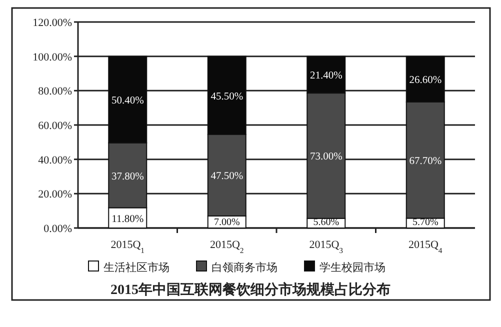 The image size is (501, 327). I want to click on y-tick-label: 0.00%, so click(58, 229).